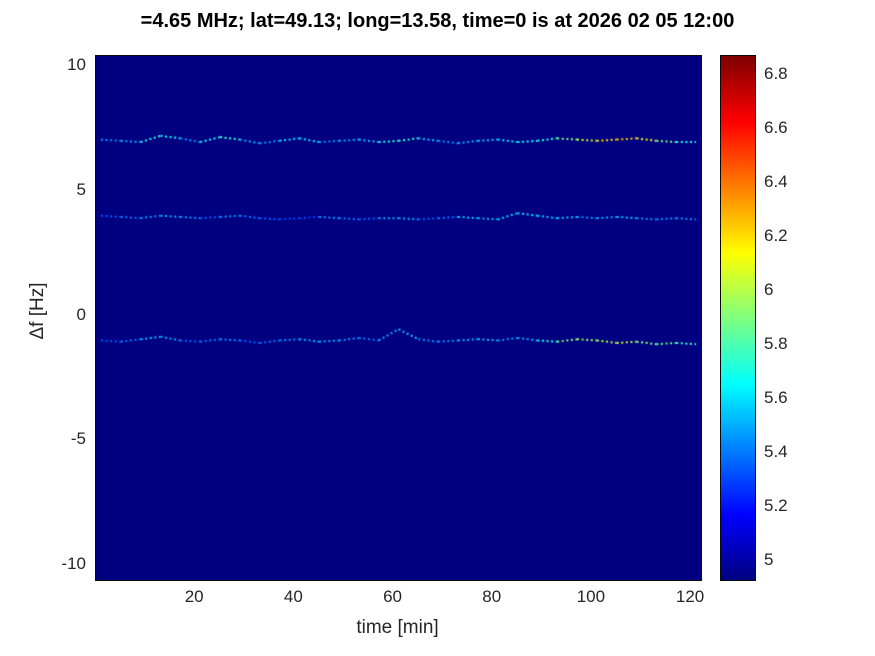 The height and width of the screenshot is (656, 875). I want to click on colorbar, so click(738, 318).